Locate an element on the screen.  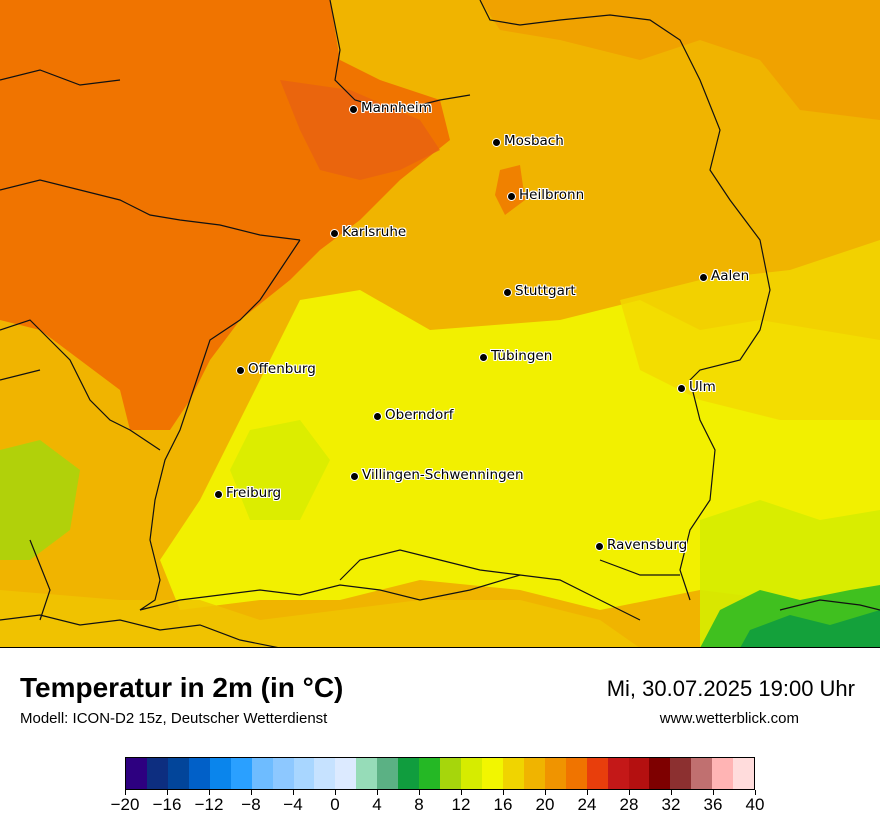
city-name: Villingen-Schwenningen is located at coordinates (443, 475).